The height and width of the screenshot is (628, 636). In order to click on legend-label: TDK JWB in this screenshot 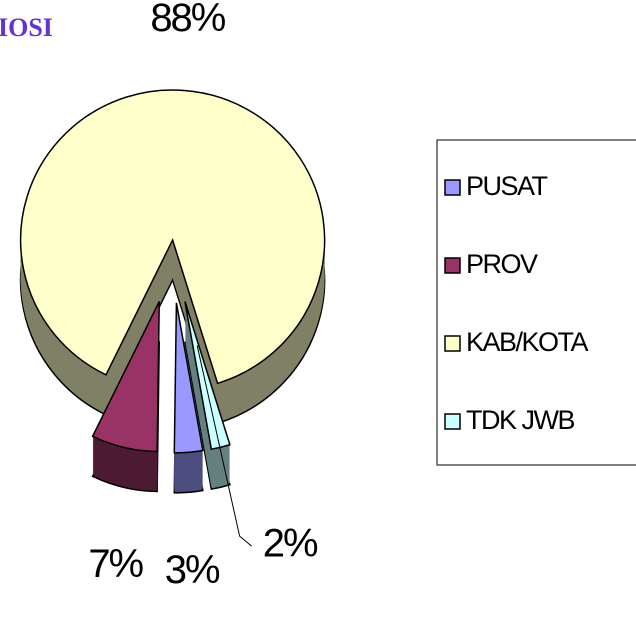, I will do `click(520, 420)`.